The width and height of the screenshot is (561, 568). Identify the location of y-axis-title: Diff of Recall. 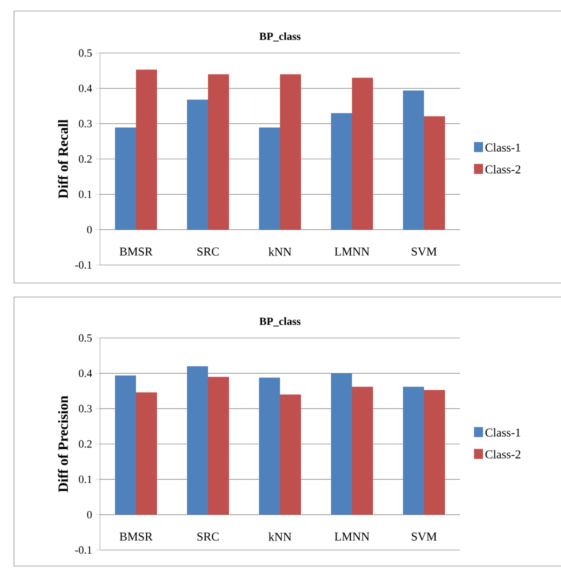
(63, 159).